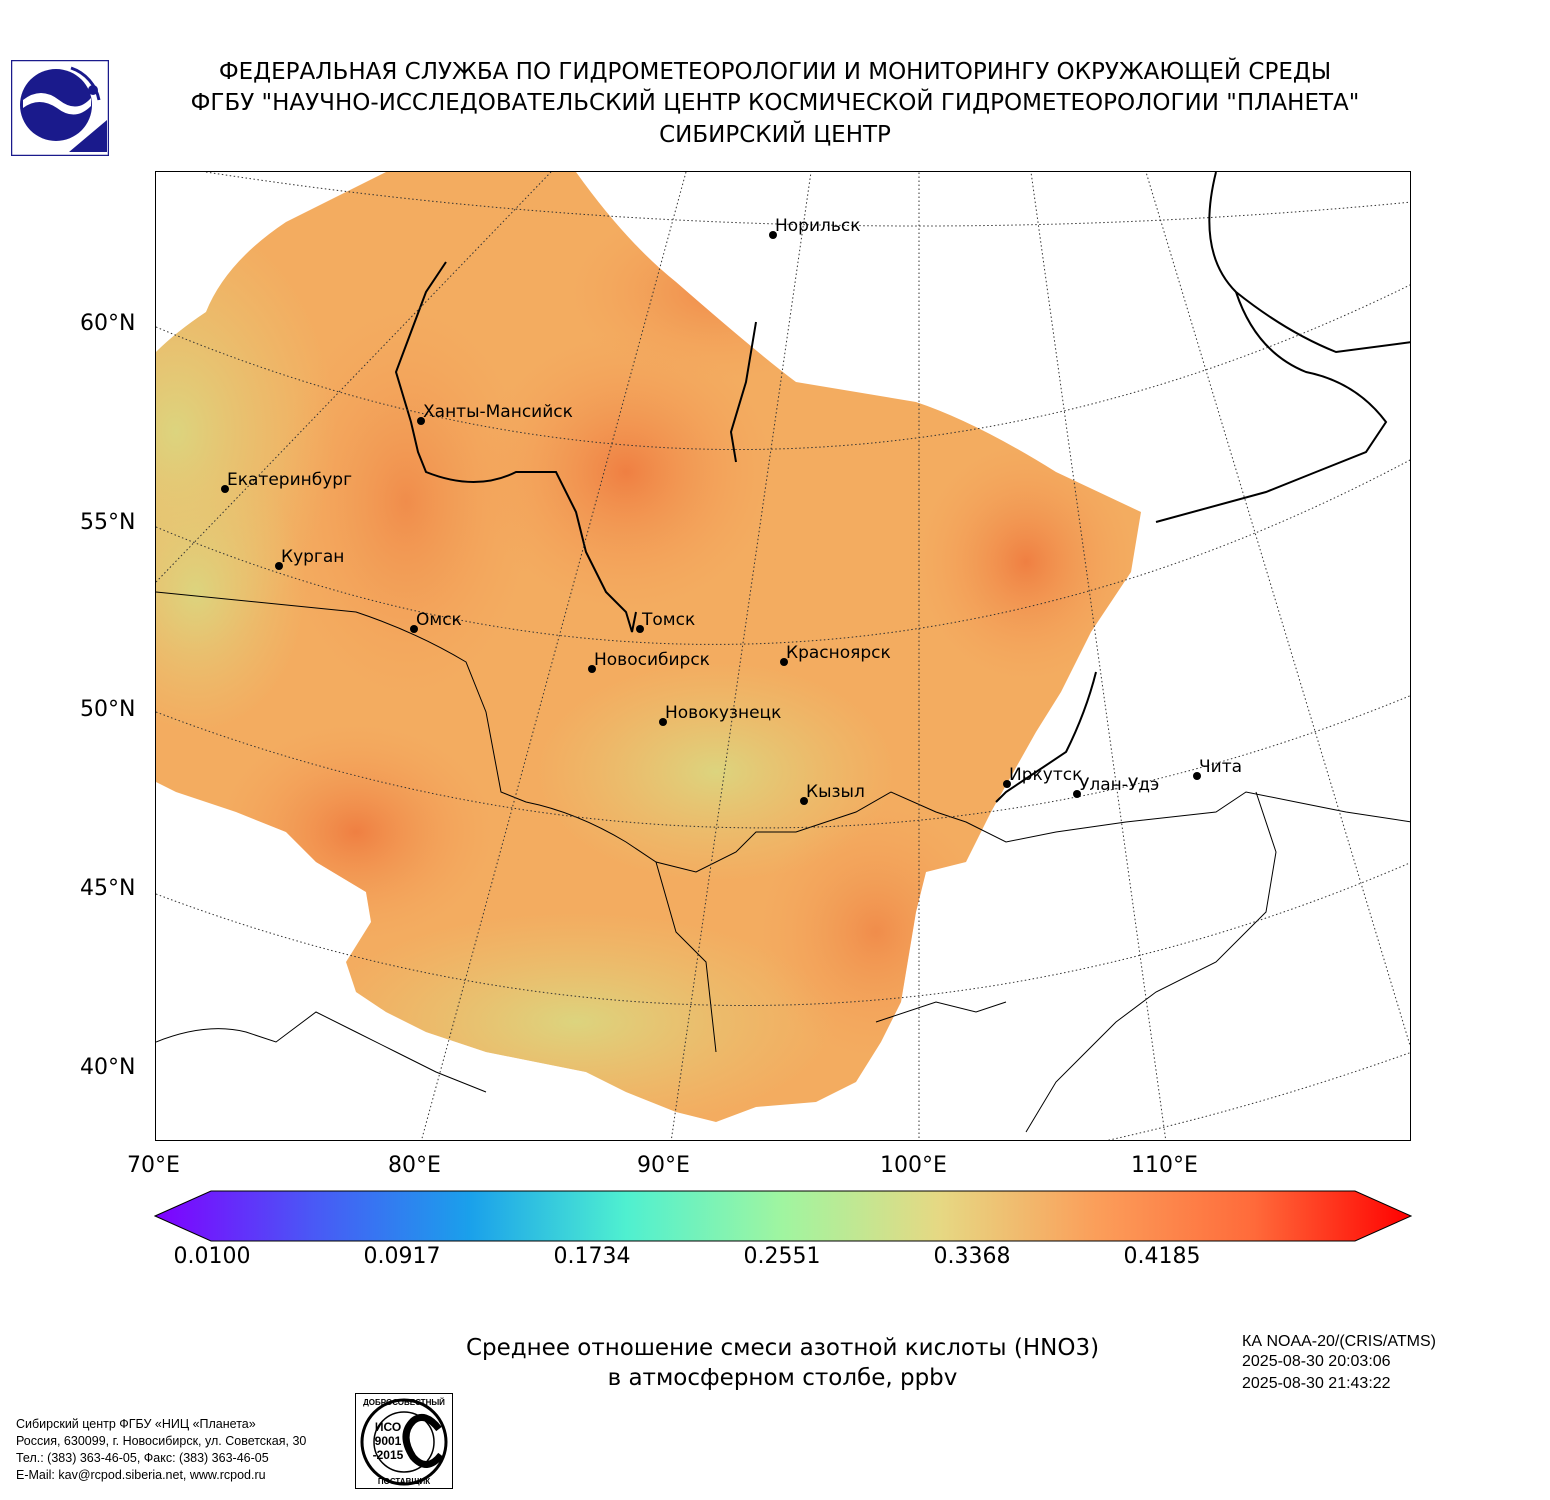 The image size is (1550, 1500). I want to click on city-label: Чита, so click(1221, 767).